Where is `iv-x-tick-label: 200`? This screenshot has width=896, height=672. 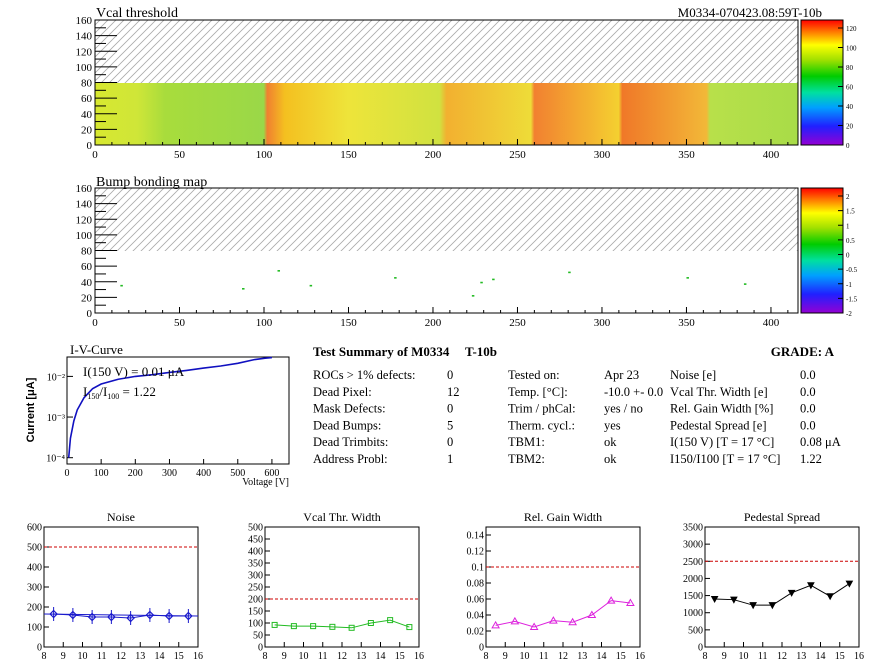 iv-x-tick-label: 200 is located at coordinates (135, 473).